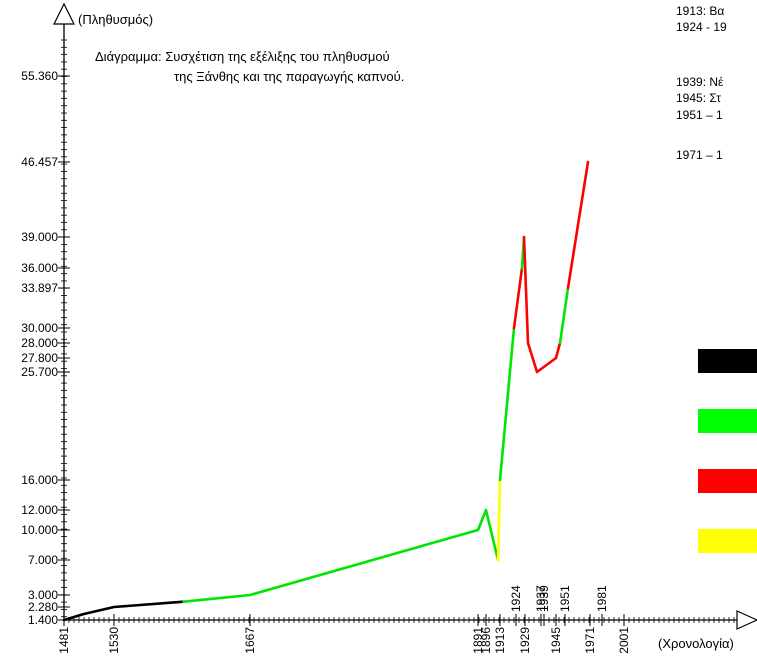 The image size is (757, 660). Describe the element at coordinates (39, 343) in the screenshot. I see `y-tick-label: 28.000` at that location.